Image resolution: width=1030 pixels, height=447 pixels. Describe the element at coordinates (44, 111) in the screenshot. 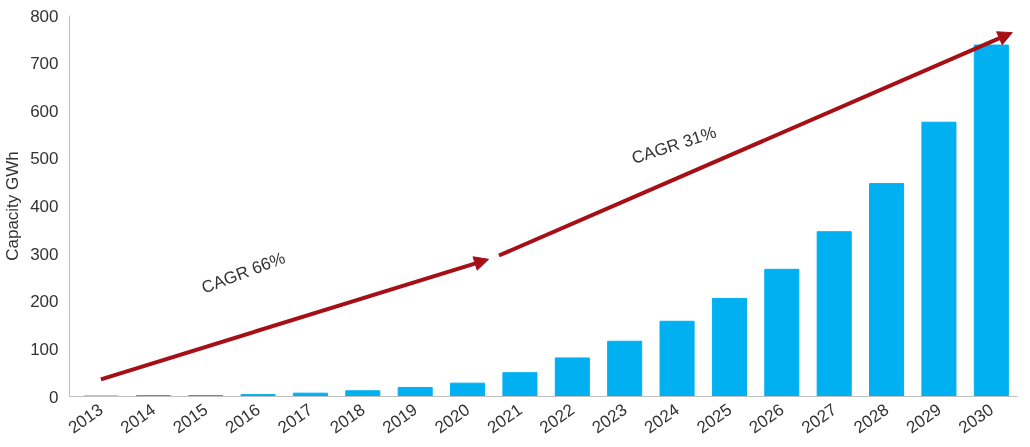

I see `y-tick-label: 600` at that location.